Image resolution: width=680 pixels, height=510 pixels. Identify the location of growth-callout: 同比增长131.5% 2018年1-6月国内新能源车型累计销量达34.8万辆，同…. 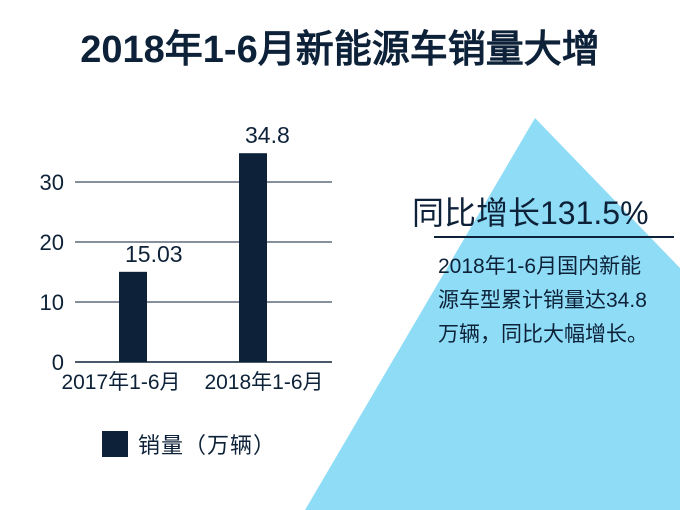
(543, 270).